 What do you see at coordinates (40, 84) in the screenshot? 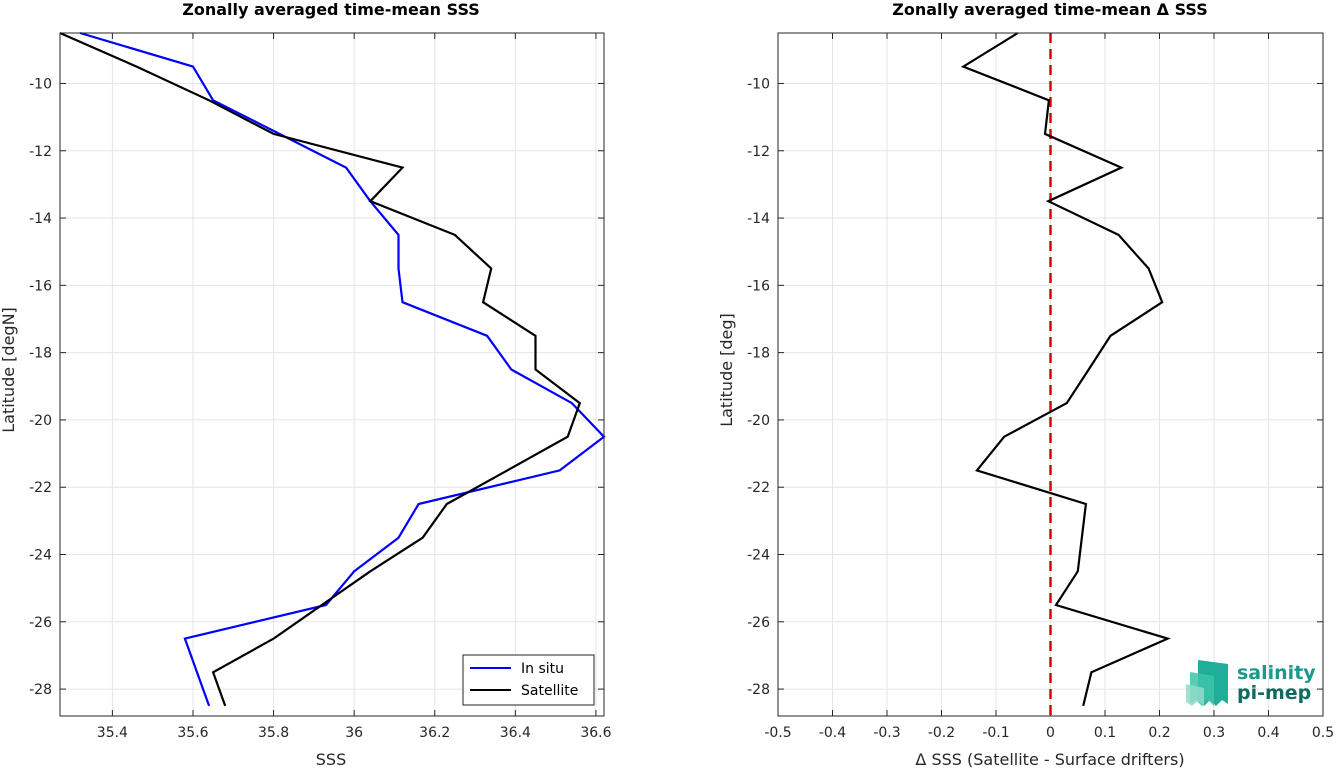
I see `left-y-tick-label: -10` at bounding box center [40, 84].